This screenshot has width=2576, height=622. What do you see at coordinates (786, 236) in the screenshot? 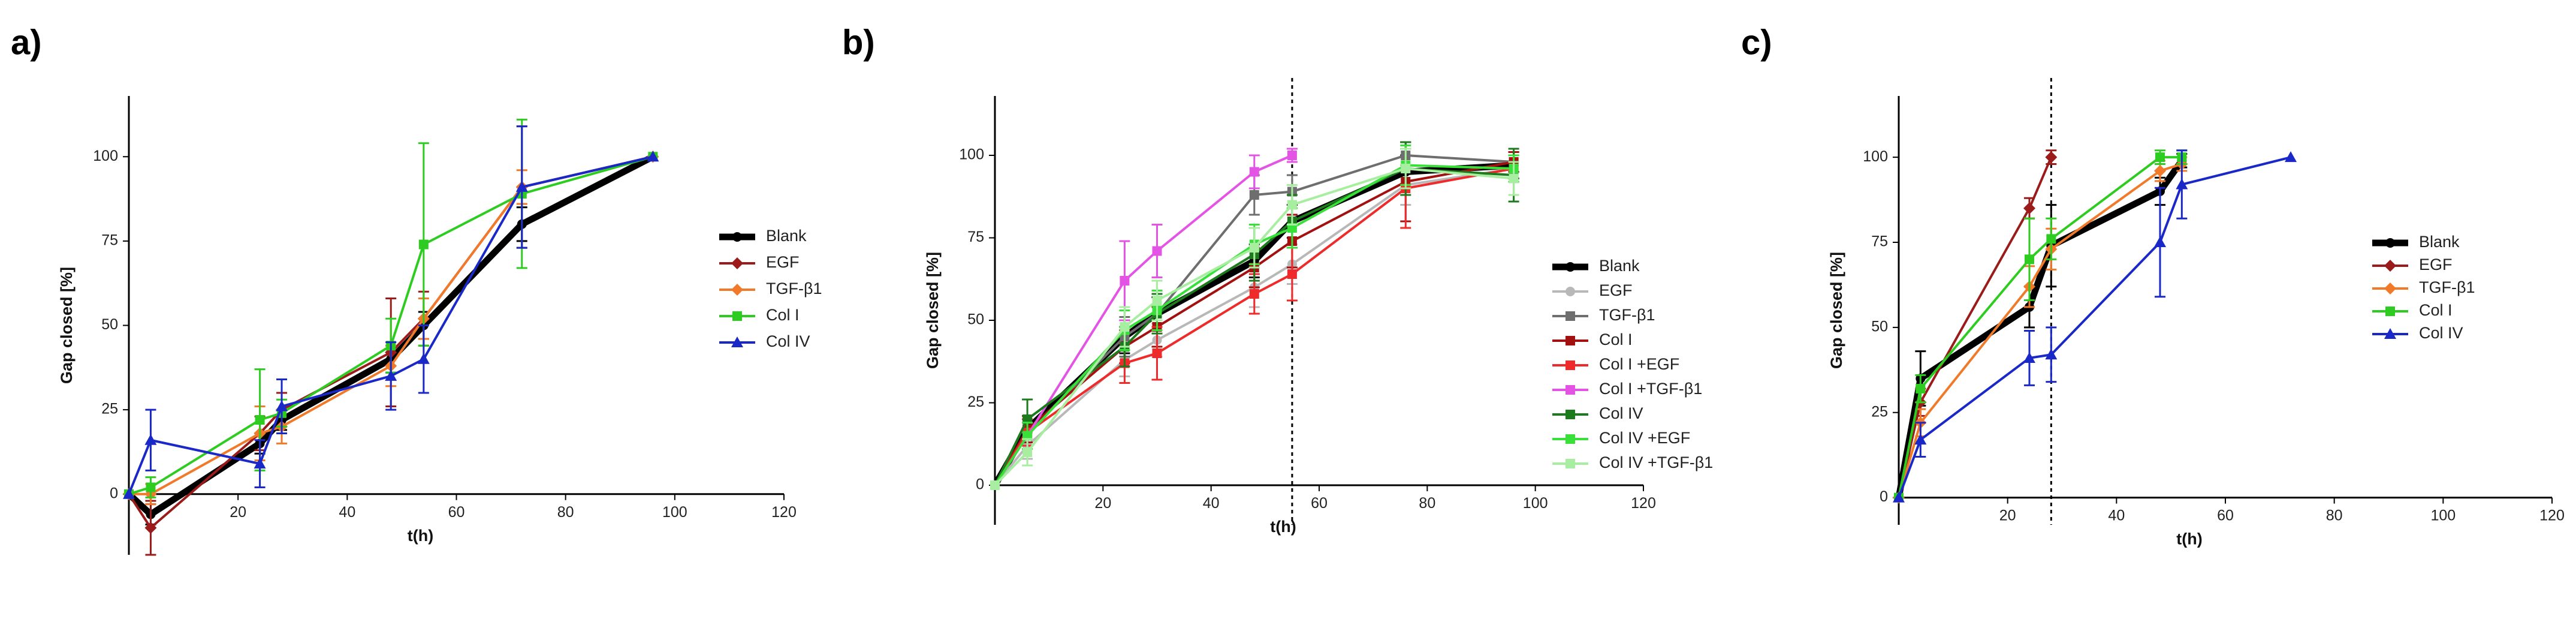
I see `legend-label: Blank` at bounding box center [786, 236].